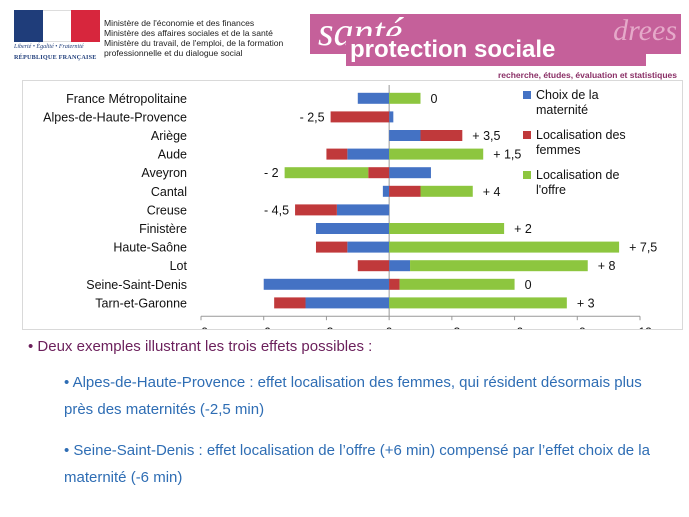 Image resolution: width=689 pixels, height=517 pixels. What do you see at coordinates (173, 53) in the screenshot?
I see `ministry-line: professionnelle et du dialogue social` at bounding box center [173, 53].